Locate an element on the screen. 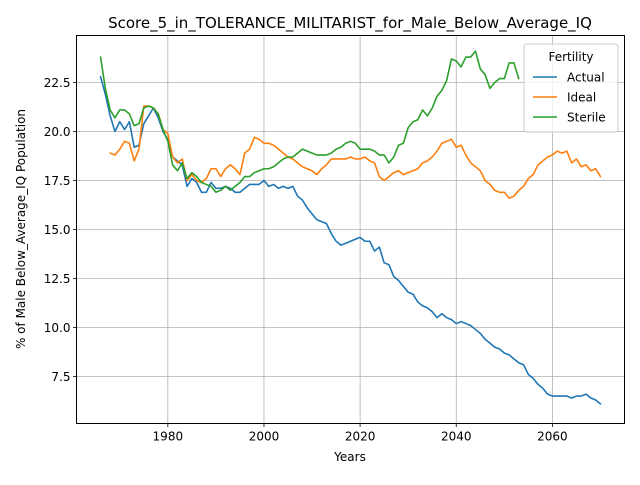  y-axis-label: % of Male Below_Average_IQ Population is located at coordinates (21, 229).